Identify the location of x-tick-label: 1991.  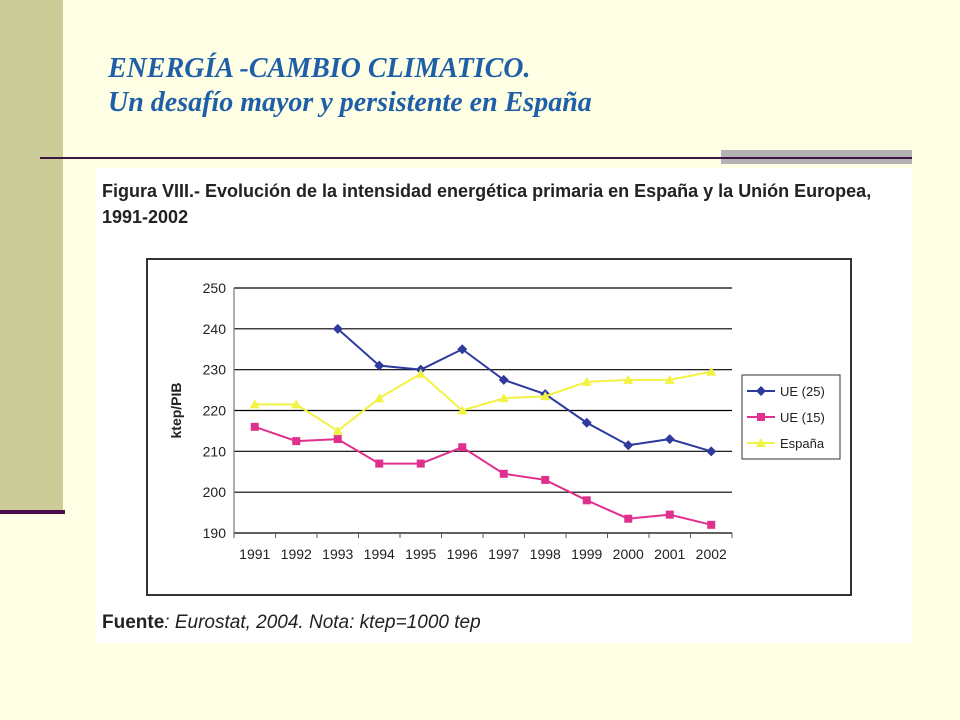
(254, 554).